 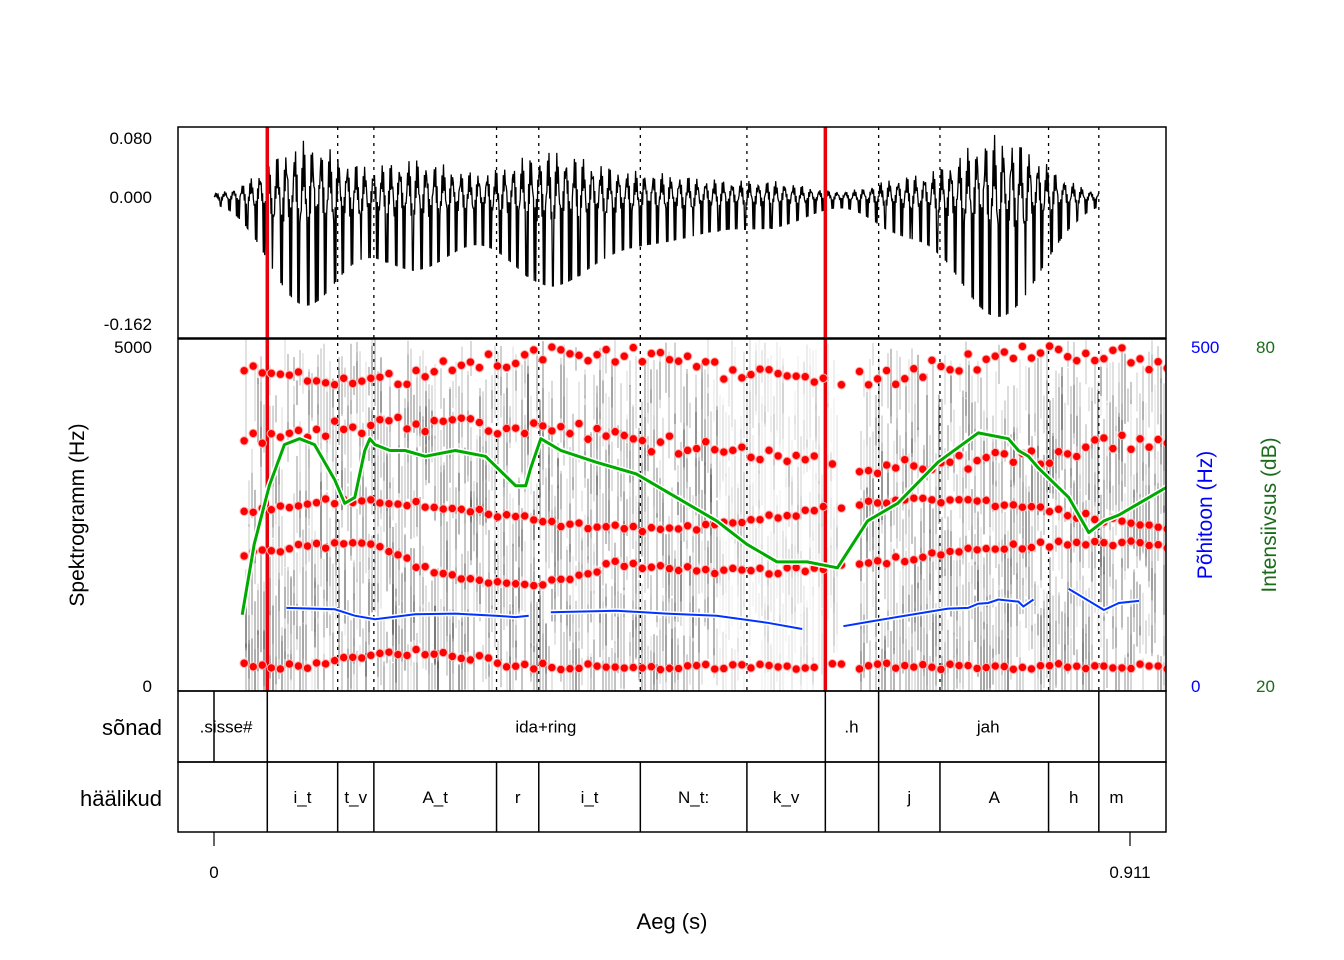 I want to click on waveform-trace, so click(x=656, y=225).